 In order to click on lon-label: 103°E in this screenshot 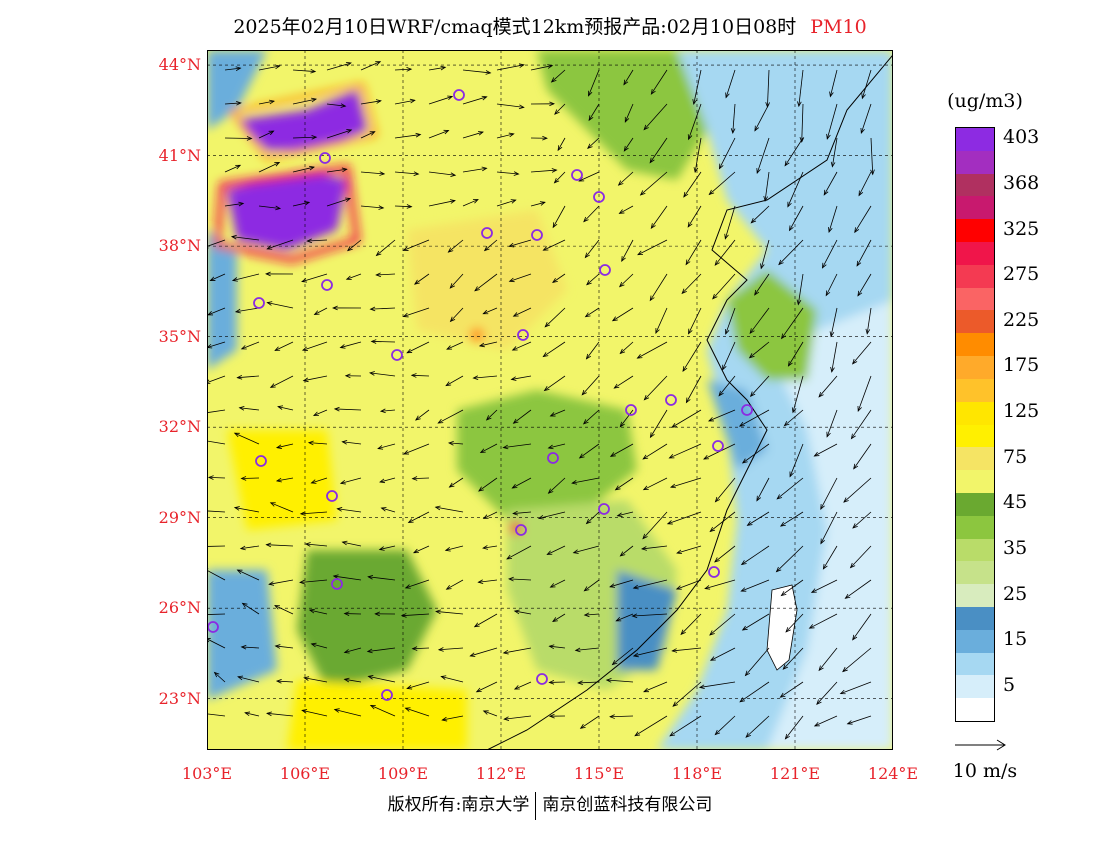, I will do `click(207, 773)`.